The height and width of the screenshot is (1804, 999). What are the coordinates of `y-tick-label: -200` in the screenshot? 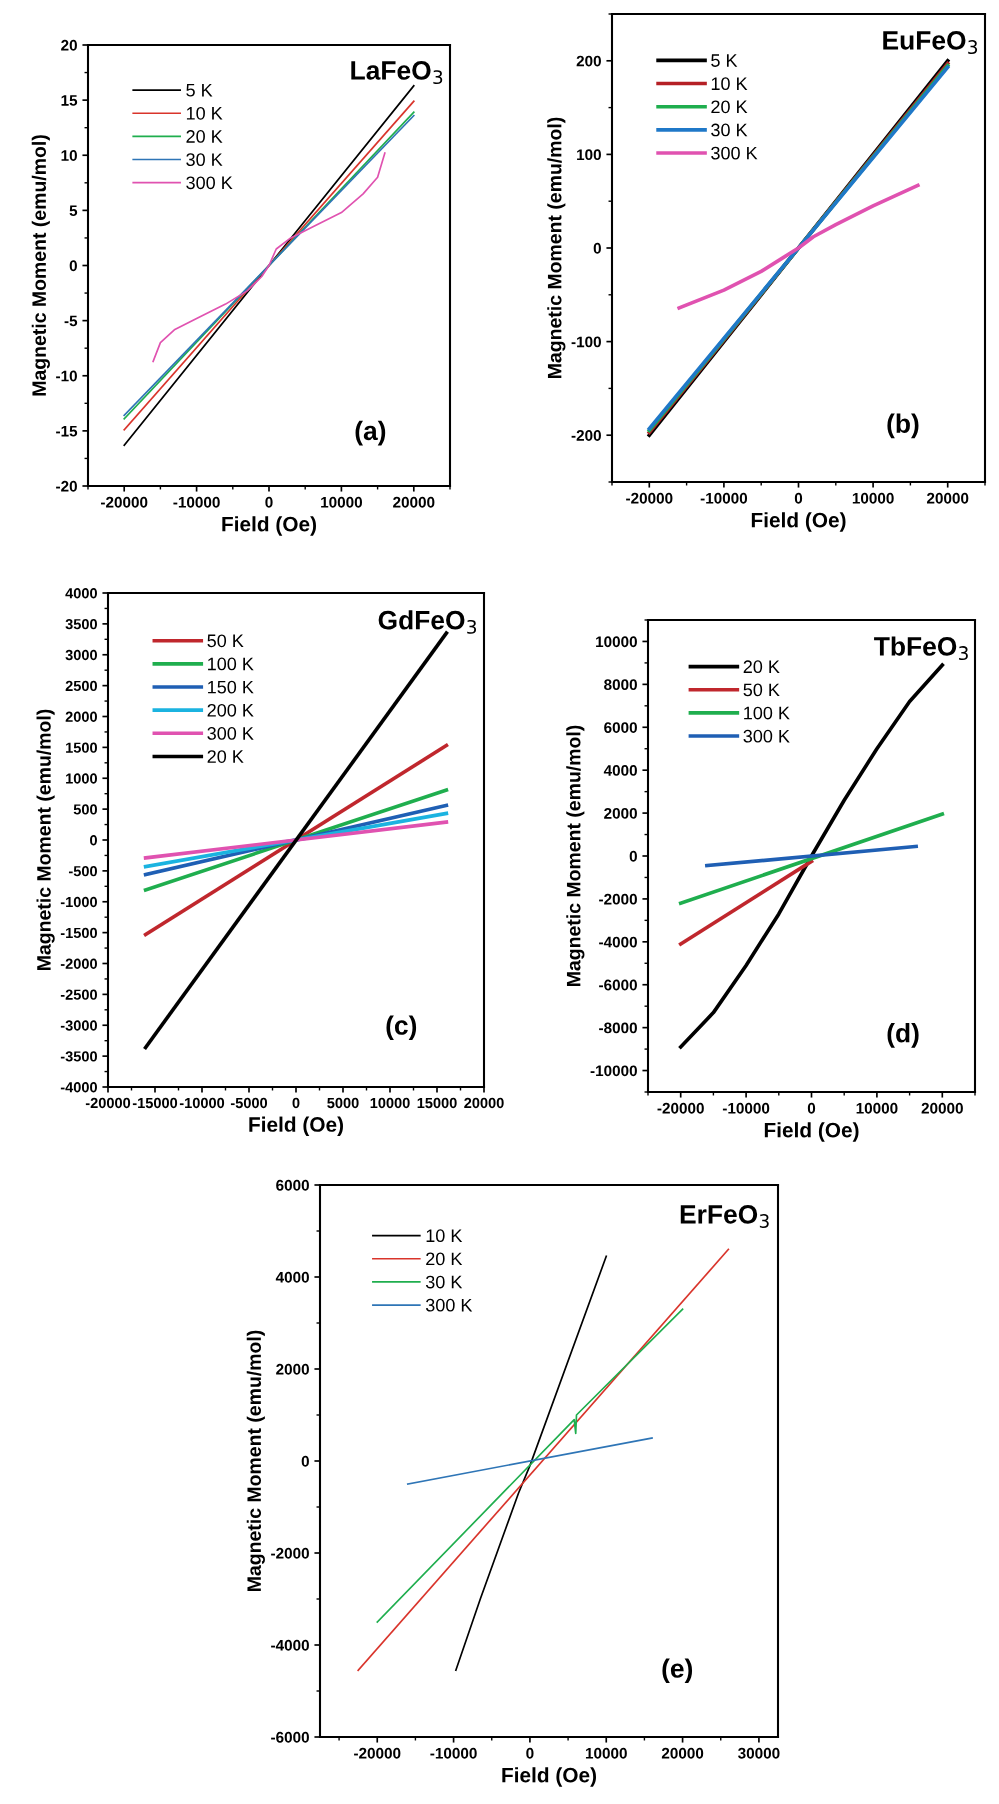 It's located at (586, 435).